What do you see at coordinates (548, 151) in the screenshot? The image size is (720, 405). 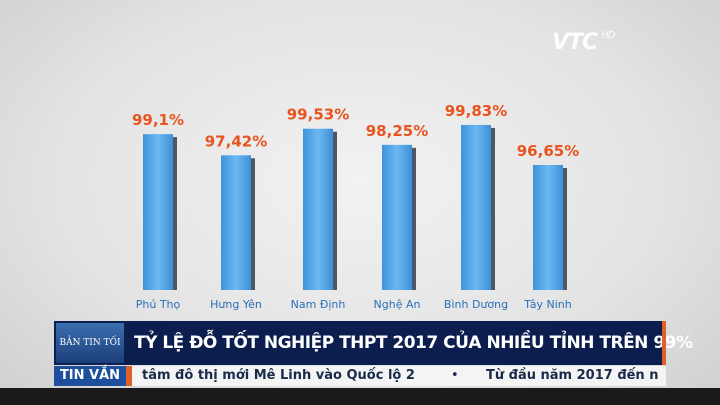 I see `data-label: 96,65%` at bounding box center [548, 151].